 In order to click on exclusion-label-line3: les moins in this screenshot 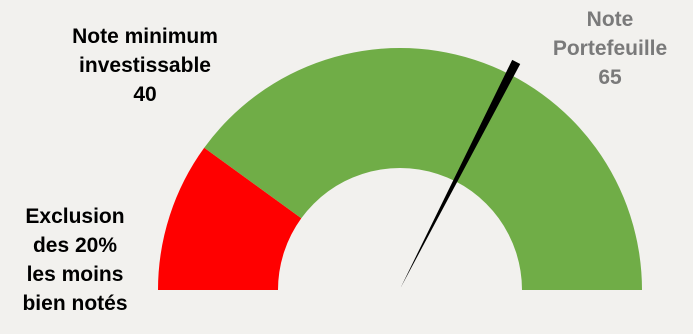, I will do `click(75, 274)`.